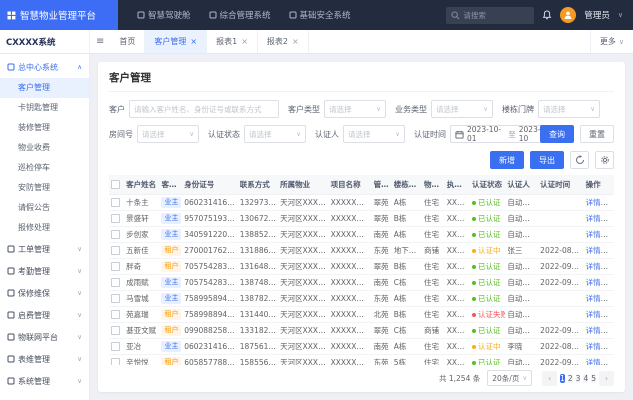 This screenshot has height=400, width=633. What do you see at coordinates (44, 359) in the screenshot?
I see `sidebar-group: 表维管理 ∨` at bounding box center [44, 359].